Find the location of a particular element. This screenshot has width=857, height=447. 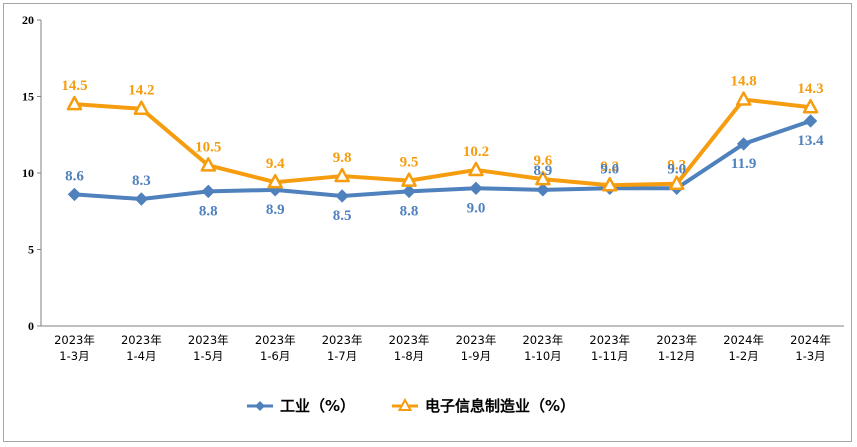

data-label-electronics: 9.4 is located at coordinates (275, 164).